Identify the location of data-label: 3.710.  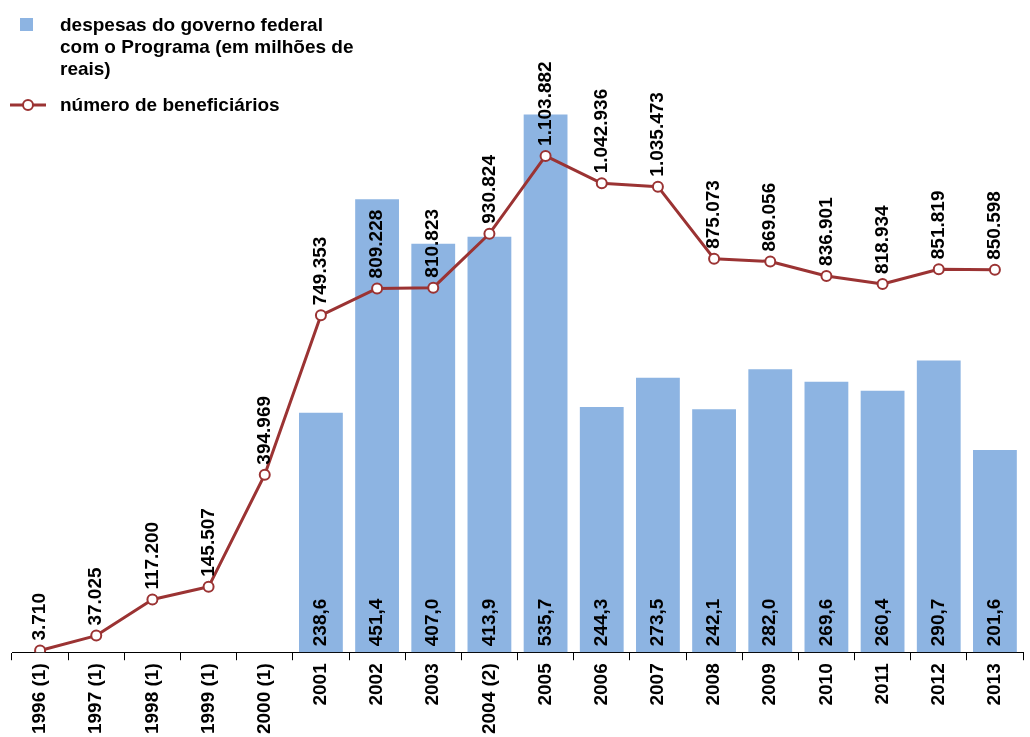
(39, 617).